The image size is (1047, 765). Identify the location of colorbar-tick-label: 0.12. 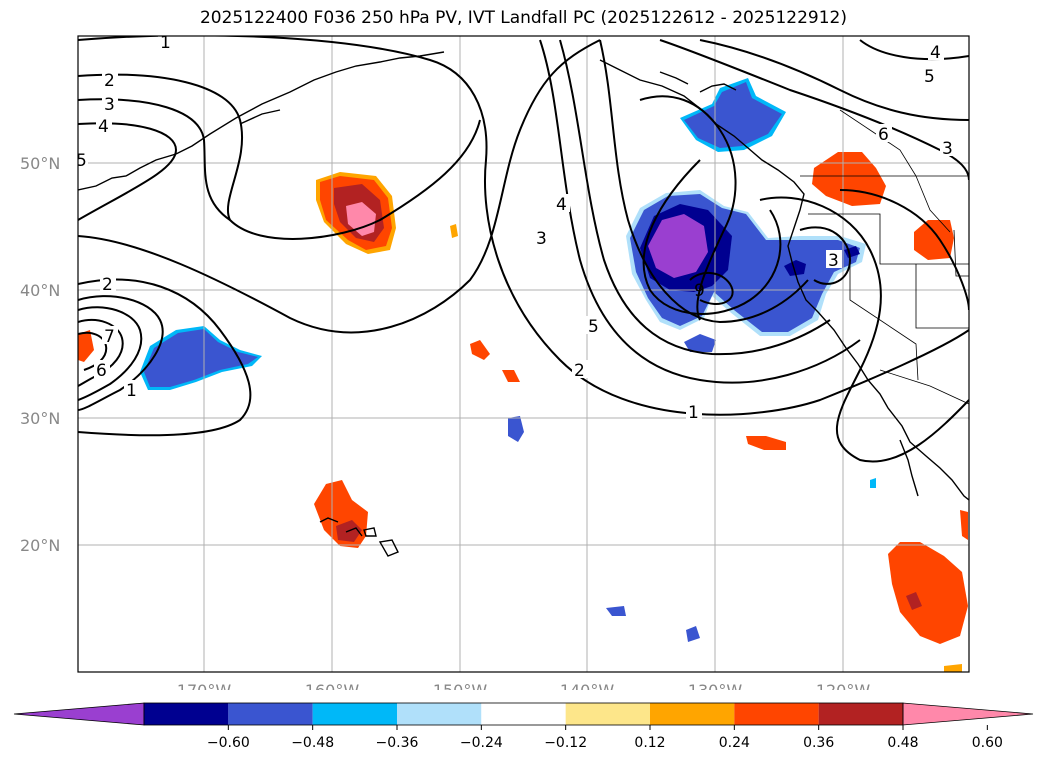
(649, 743).